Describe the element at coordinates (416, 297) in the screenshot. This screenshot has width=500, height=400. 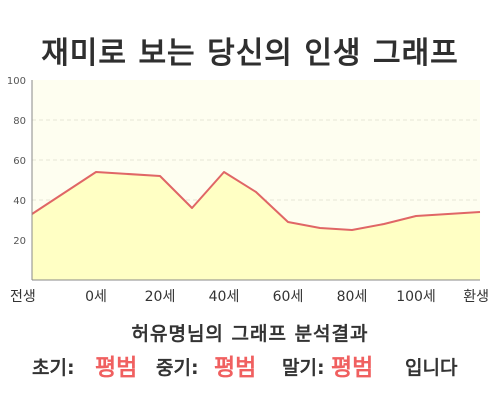
I see `x-tick-label: 100세` at that location.